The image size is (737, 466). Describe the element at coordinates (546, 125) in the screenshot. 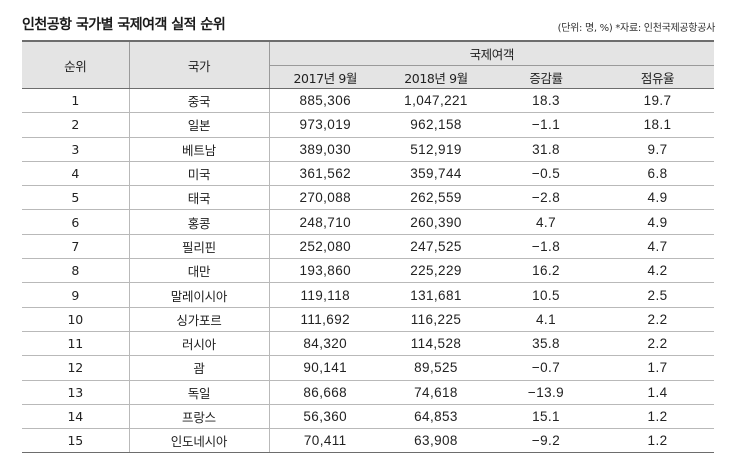

I see `cell-change: −1.1` at that location.